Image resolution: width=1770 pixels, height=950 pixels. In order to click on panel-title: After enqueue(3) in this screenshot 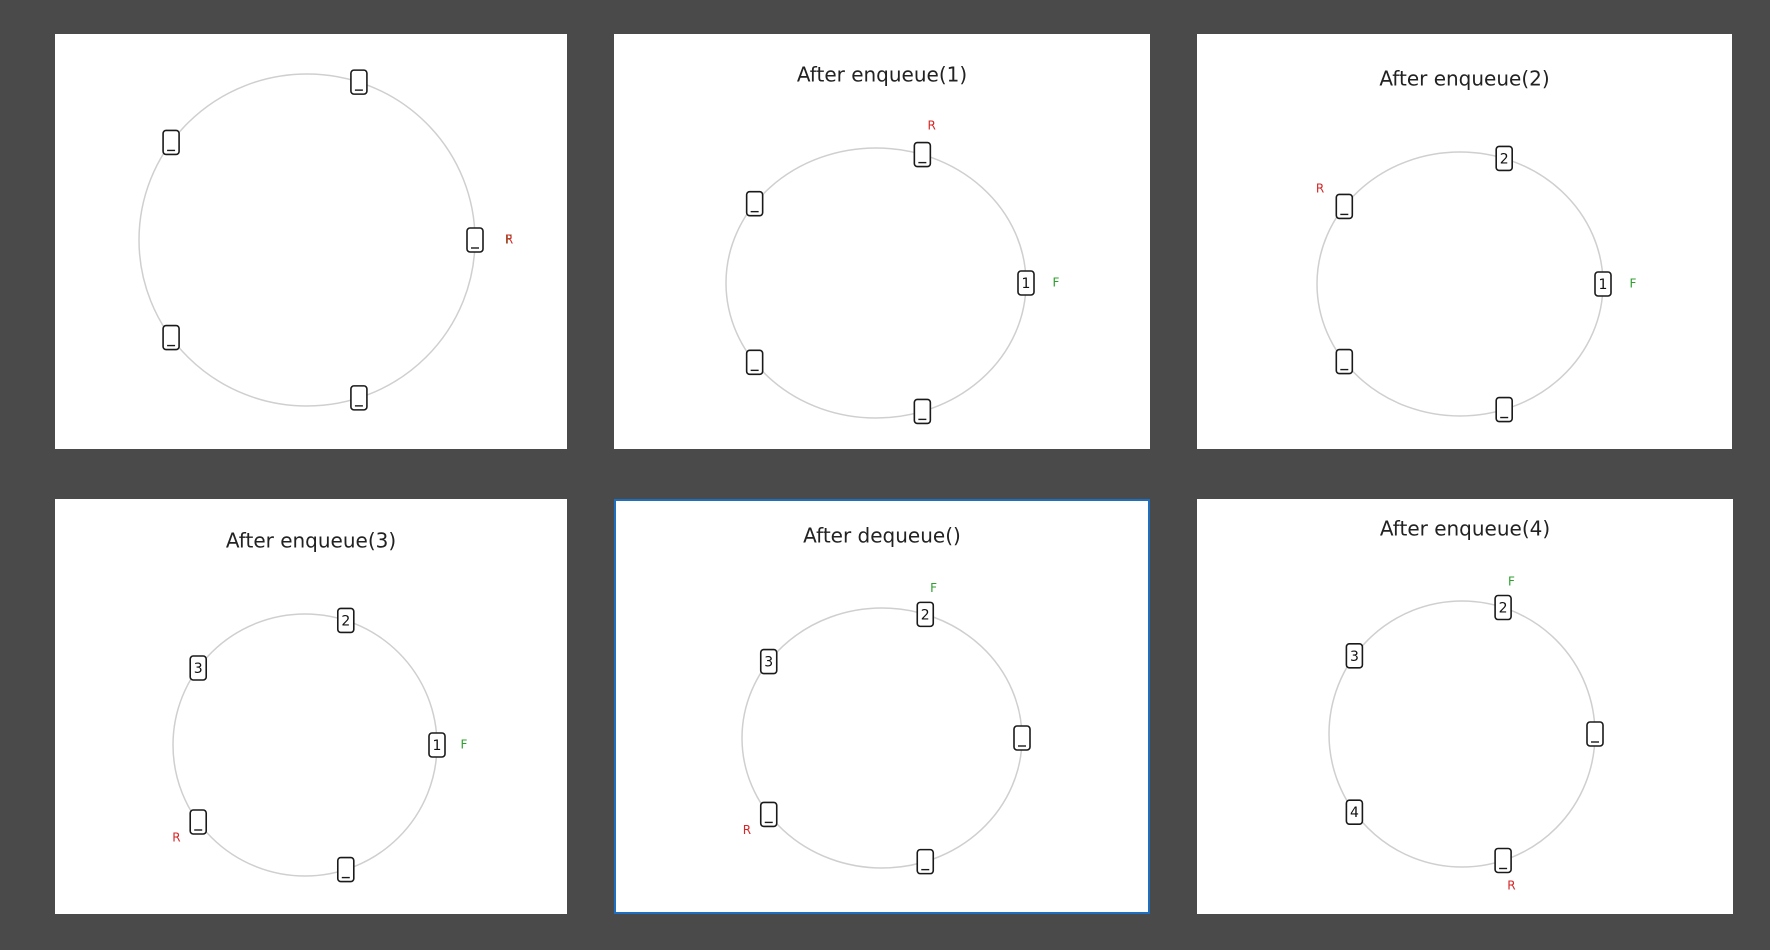, I will do `click(311, 541)`.